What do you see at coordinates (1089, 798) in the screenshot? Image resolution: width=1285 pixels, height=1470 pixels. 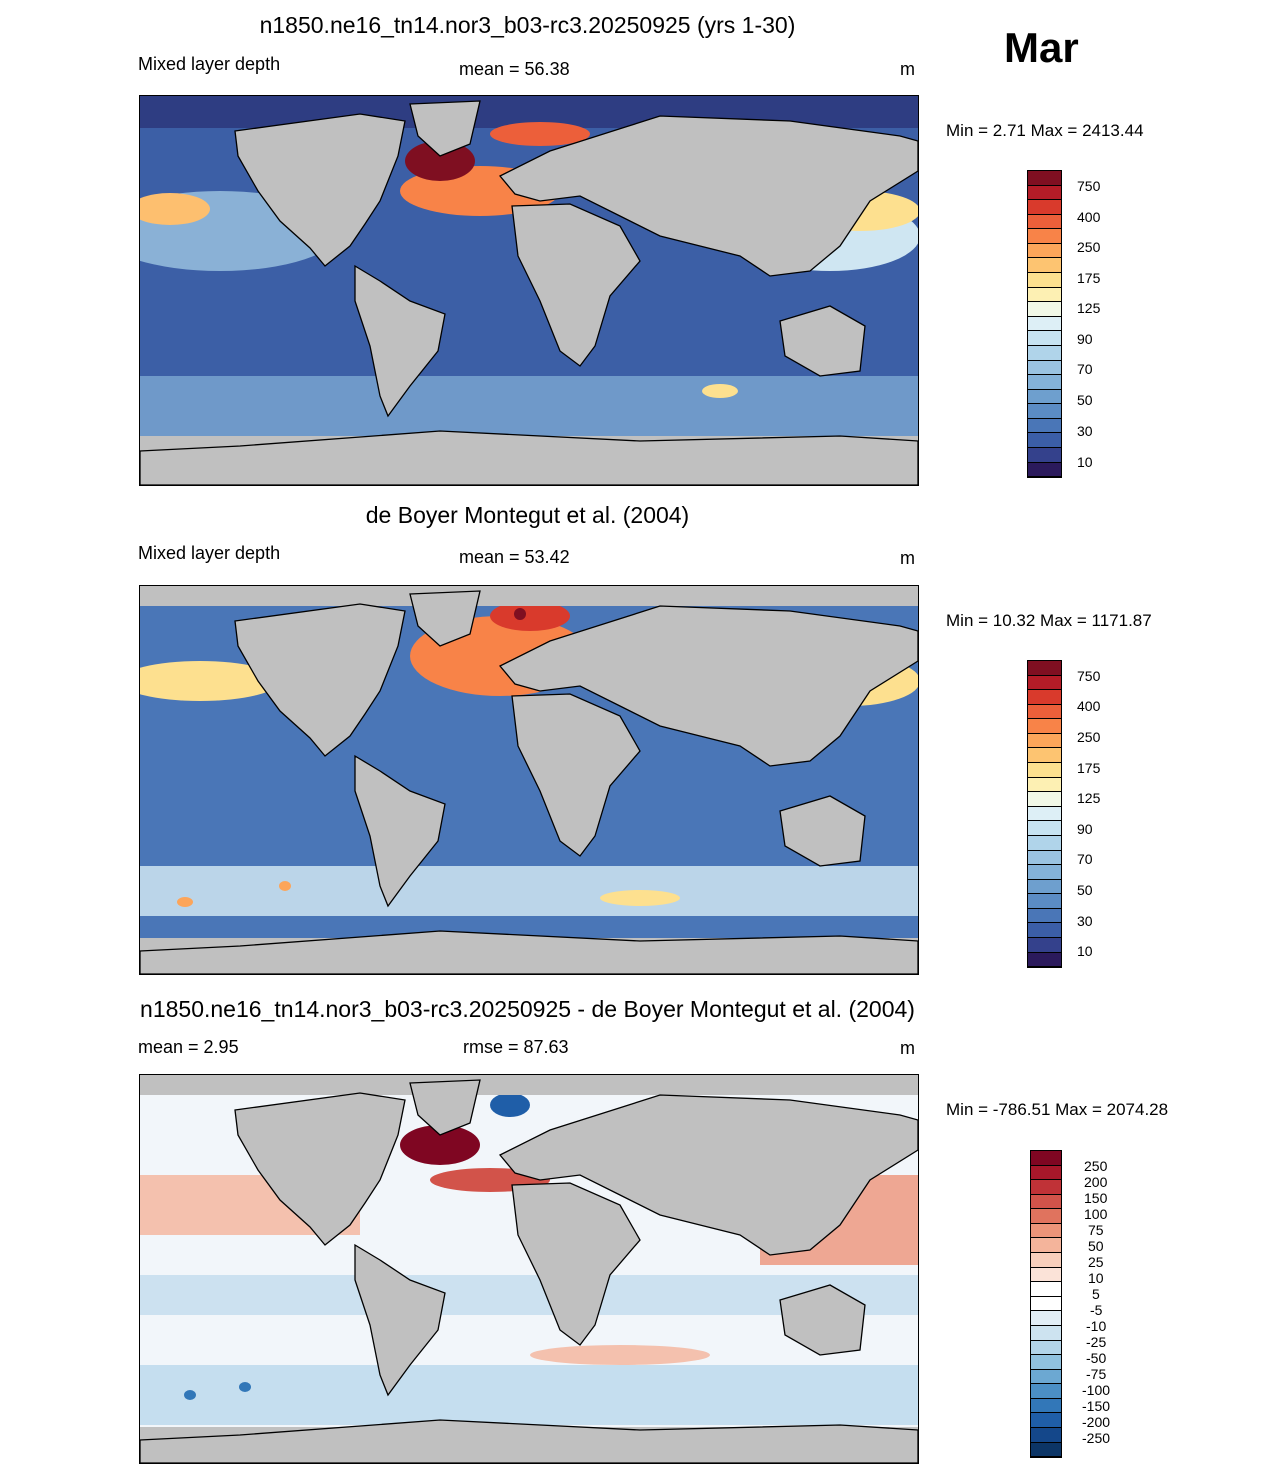 I see `panel-2-cb-label: 125` at bounding box center [1089, 798].